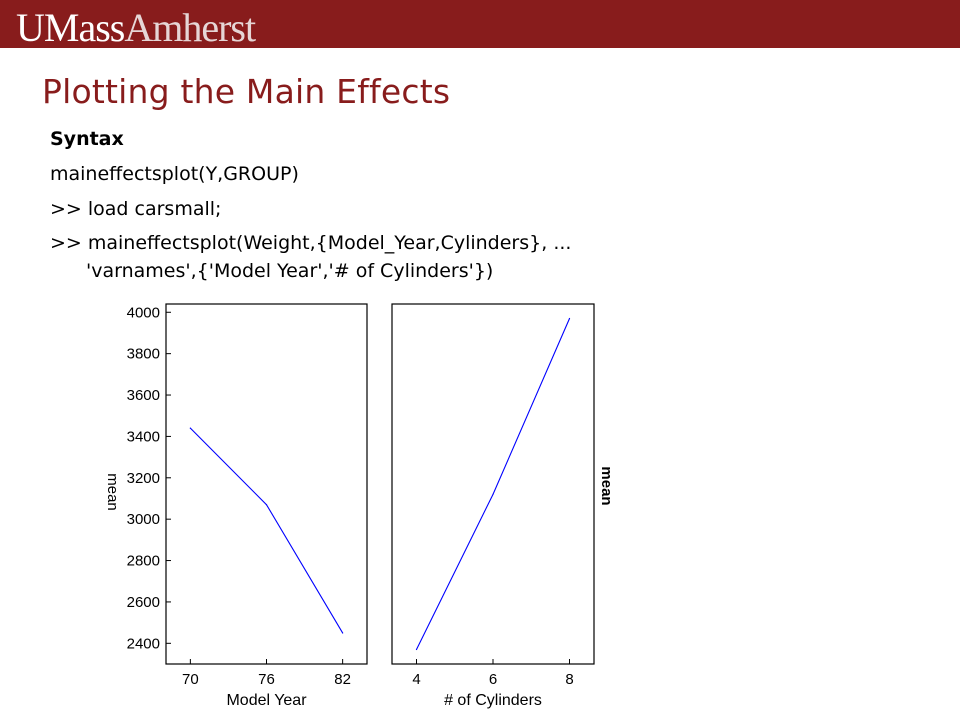 The height and width of the screenshot is (720, 960). I want to click on y-tick-label: 2800, so click(143, 561).